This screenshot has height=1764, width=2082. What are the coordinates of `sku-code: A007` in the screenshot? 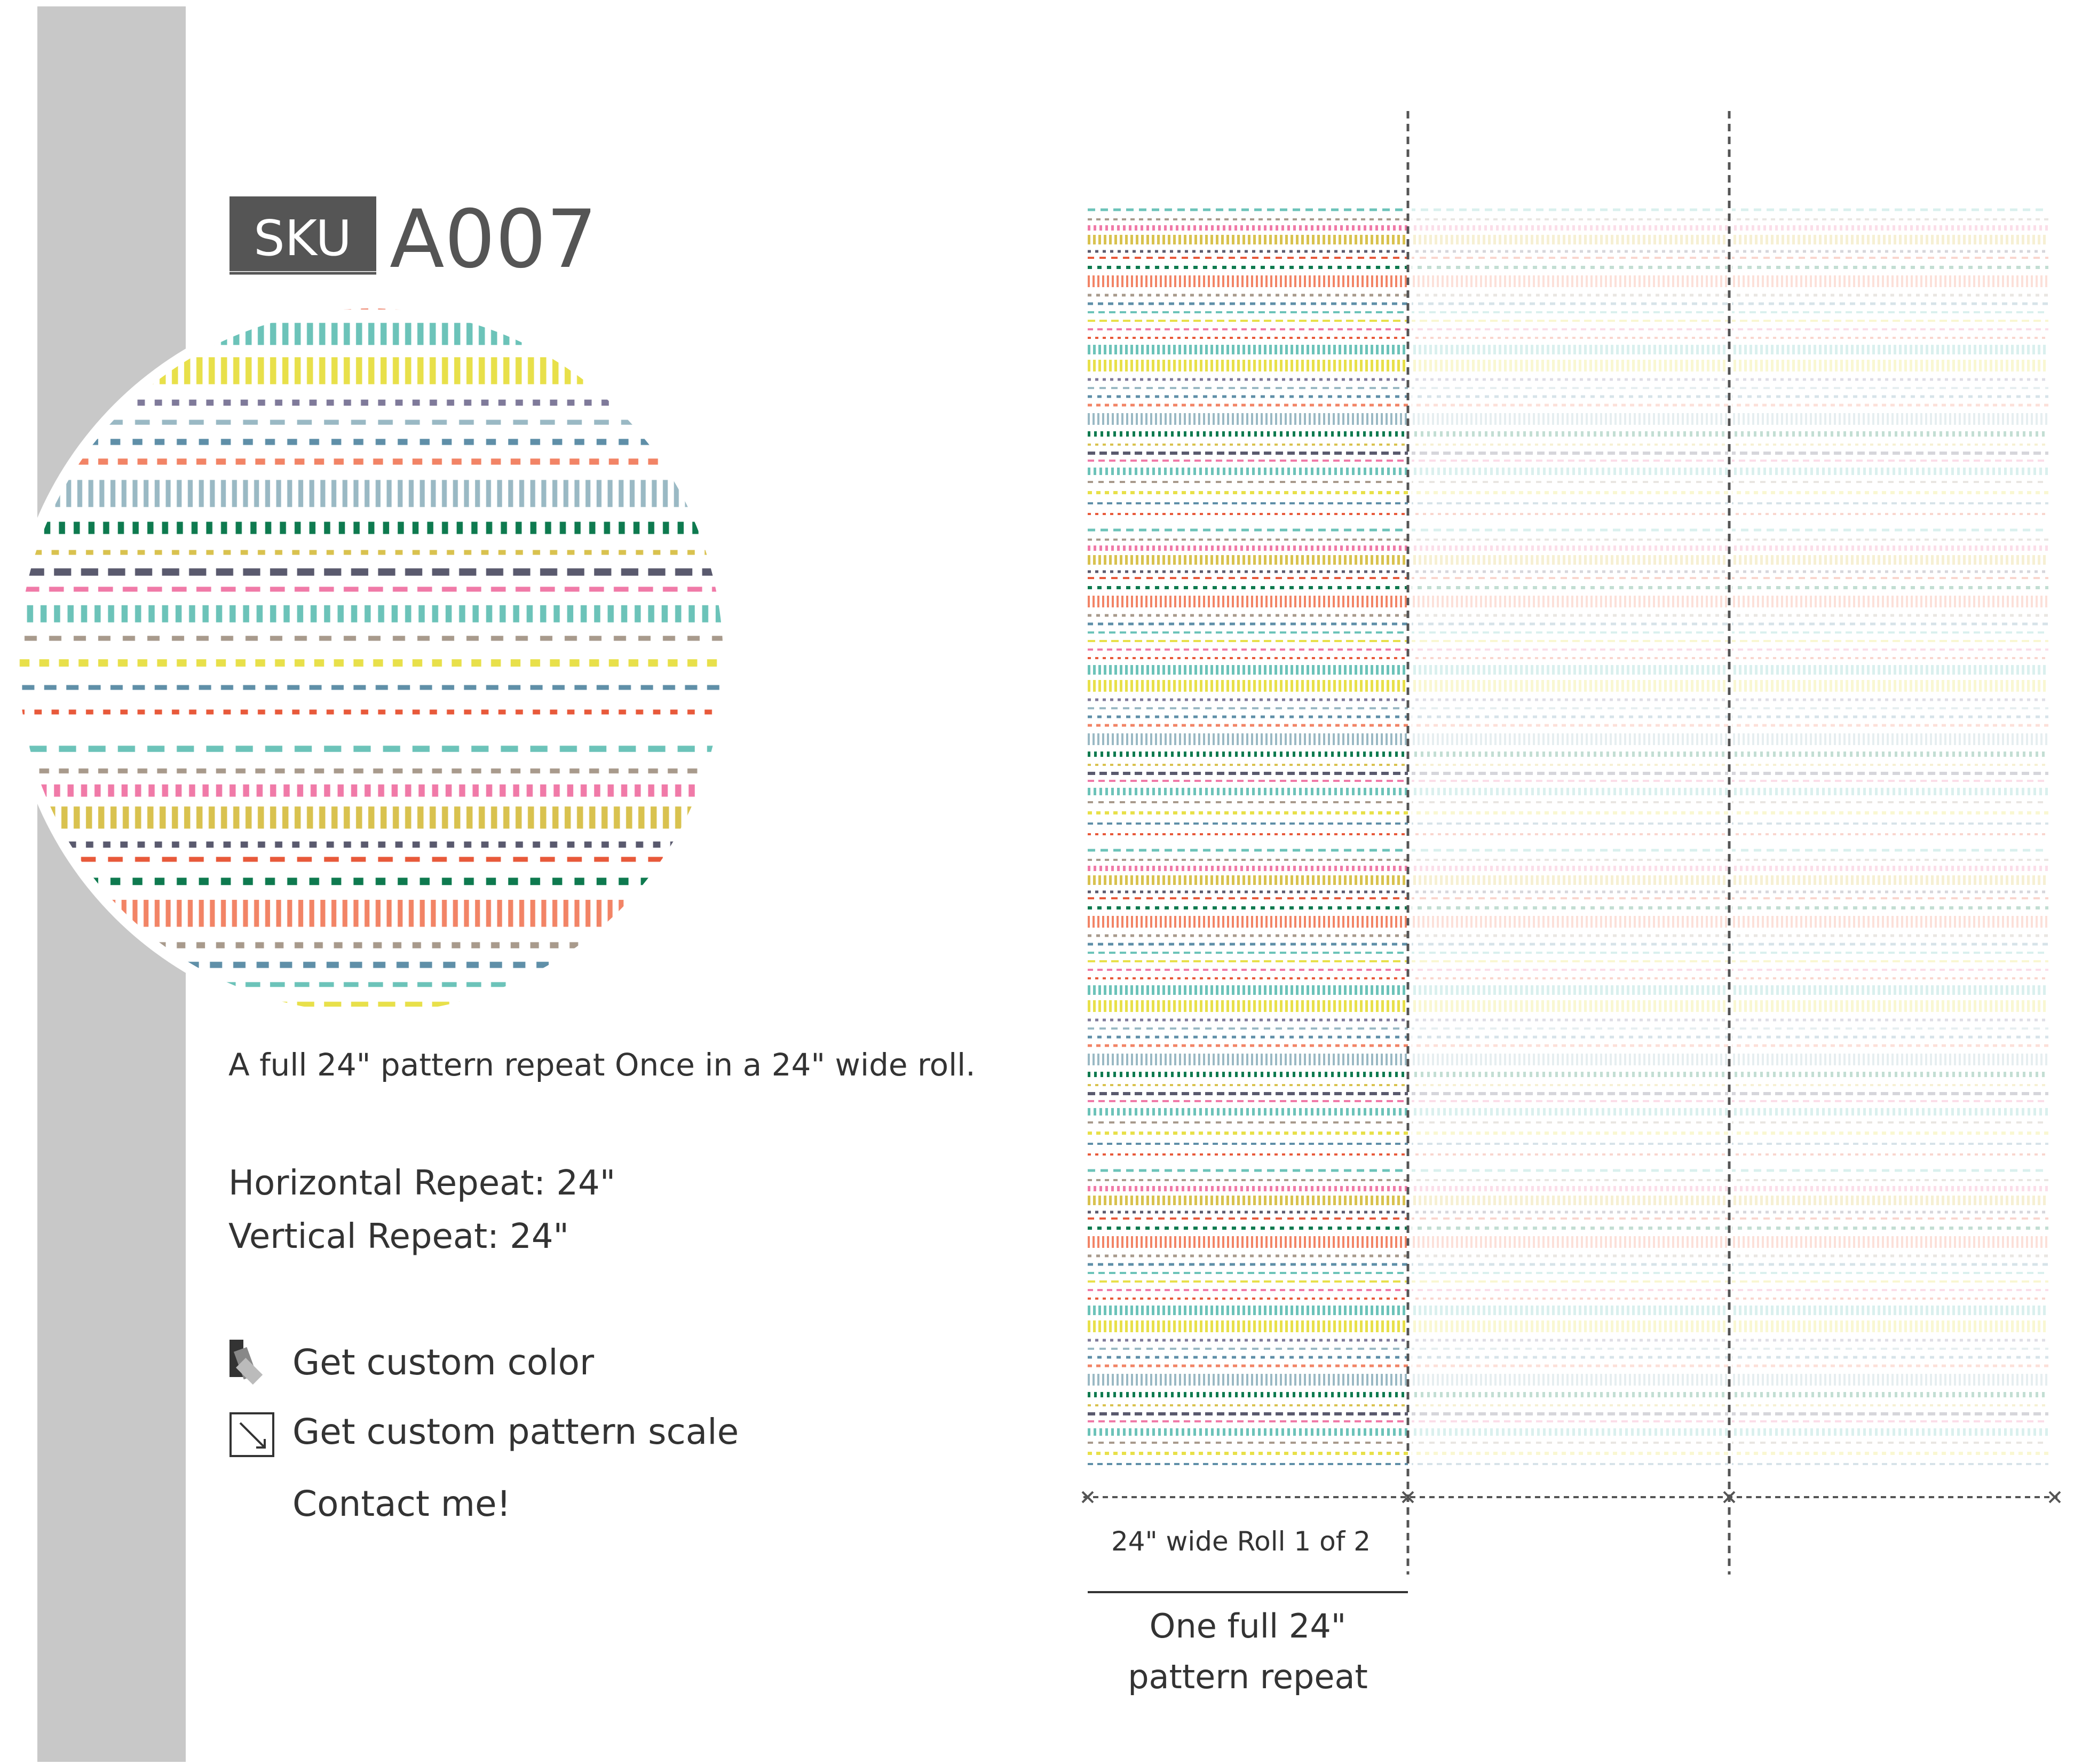 It's located at (494, 240).